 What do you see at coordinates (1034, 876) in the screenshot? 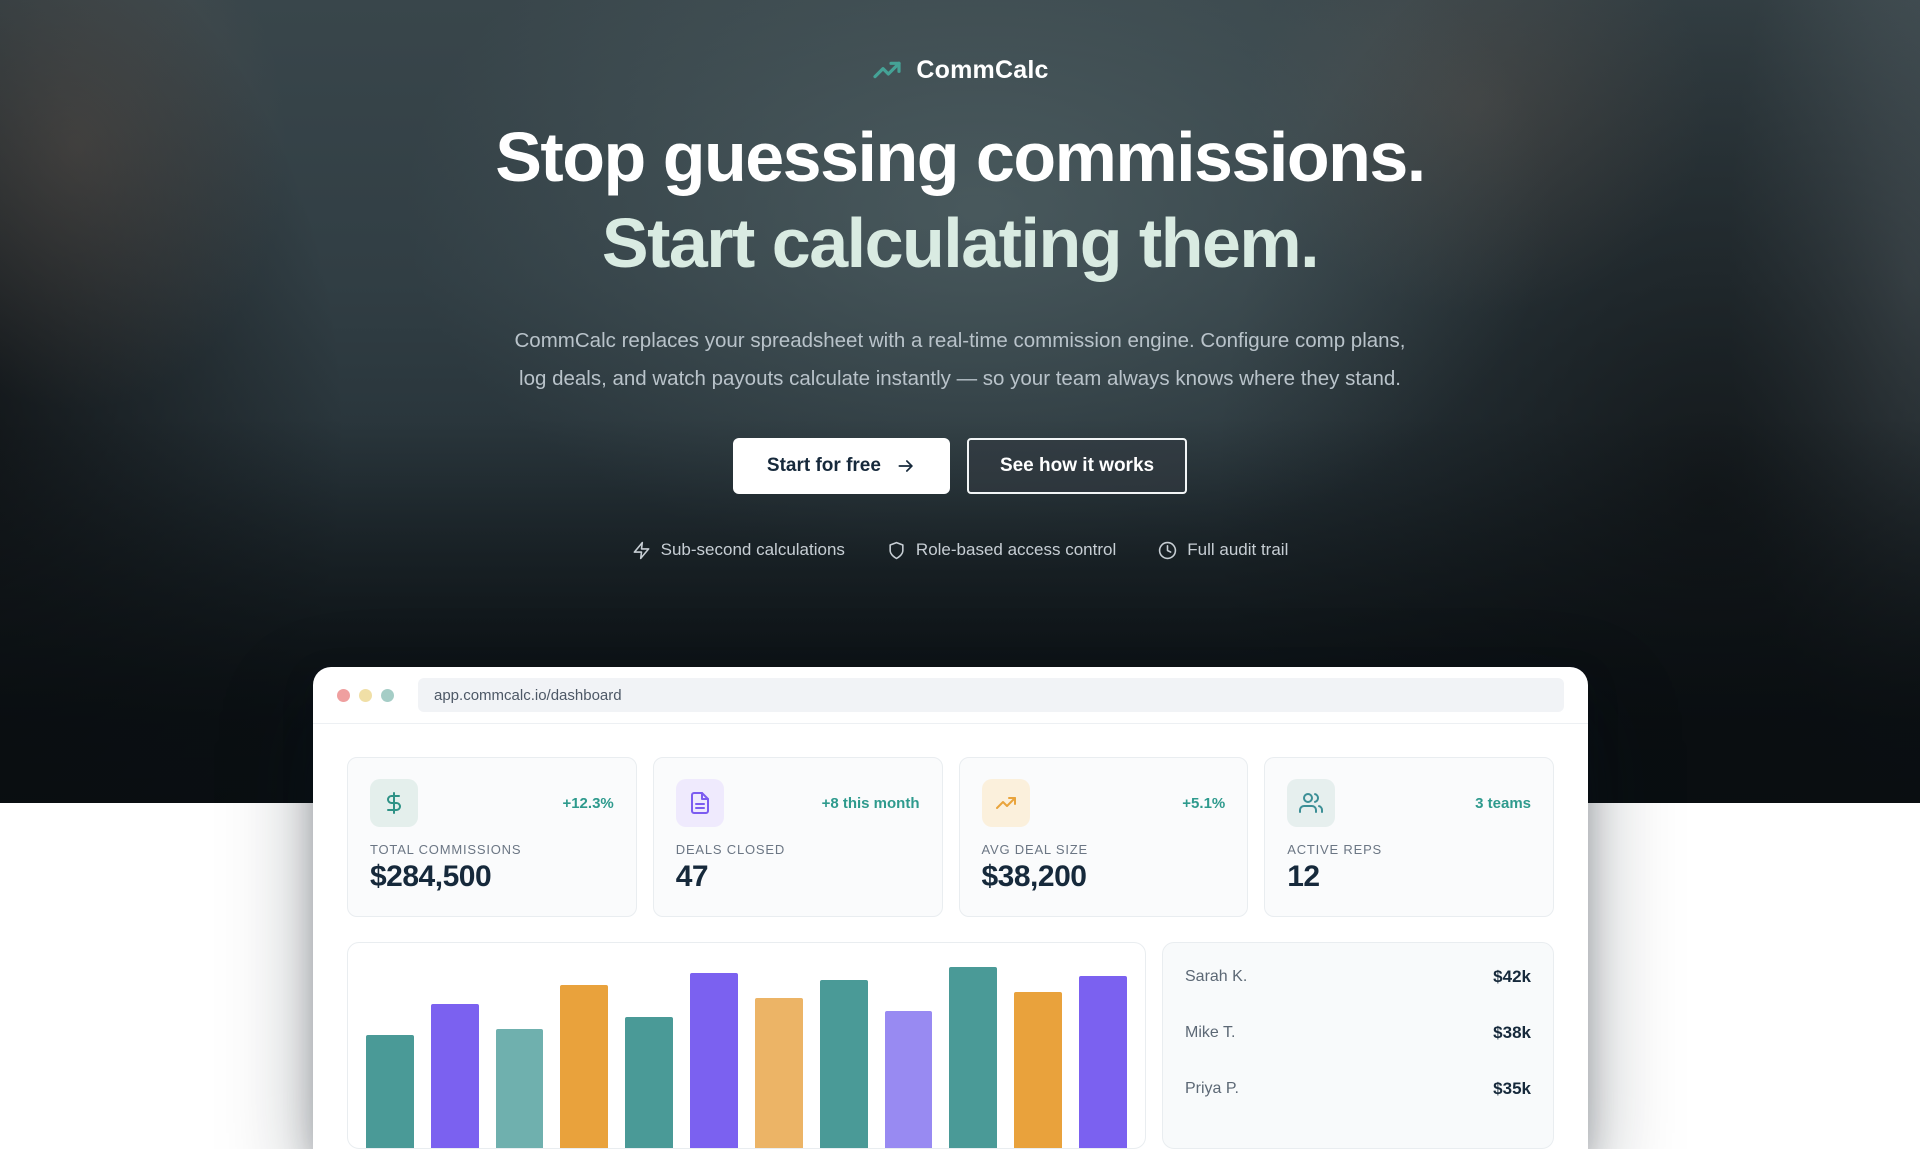
I see `stat-value: $38,200` at bounding box center [1034, 876].